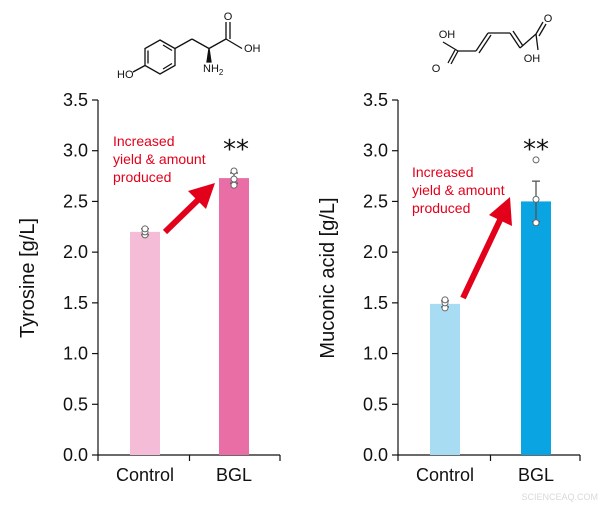 Image resolution: width=612 pixels, height=506 pixels. What do you see at coordinates (494, 43) in the screenshot?
I see `muconic-acid-structure` at bounding box center [494, 43].